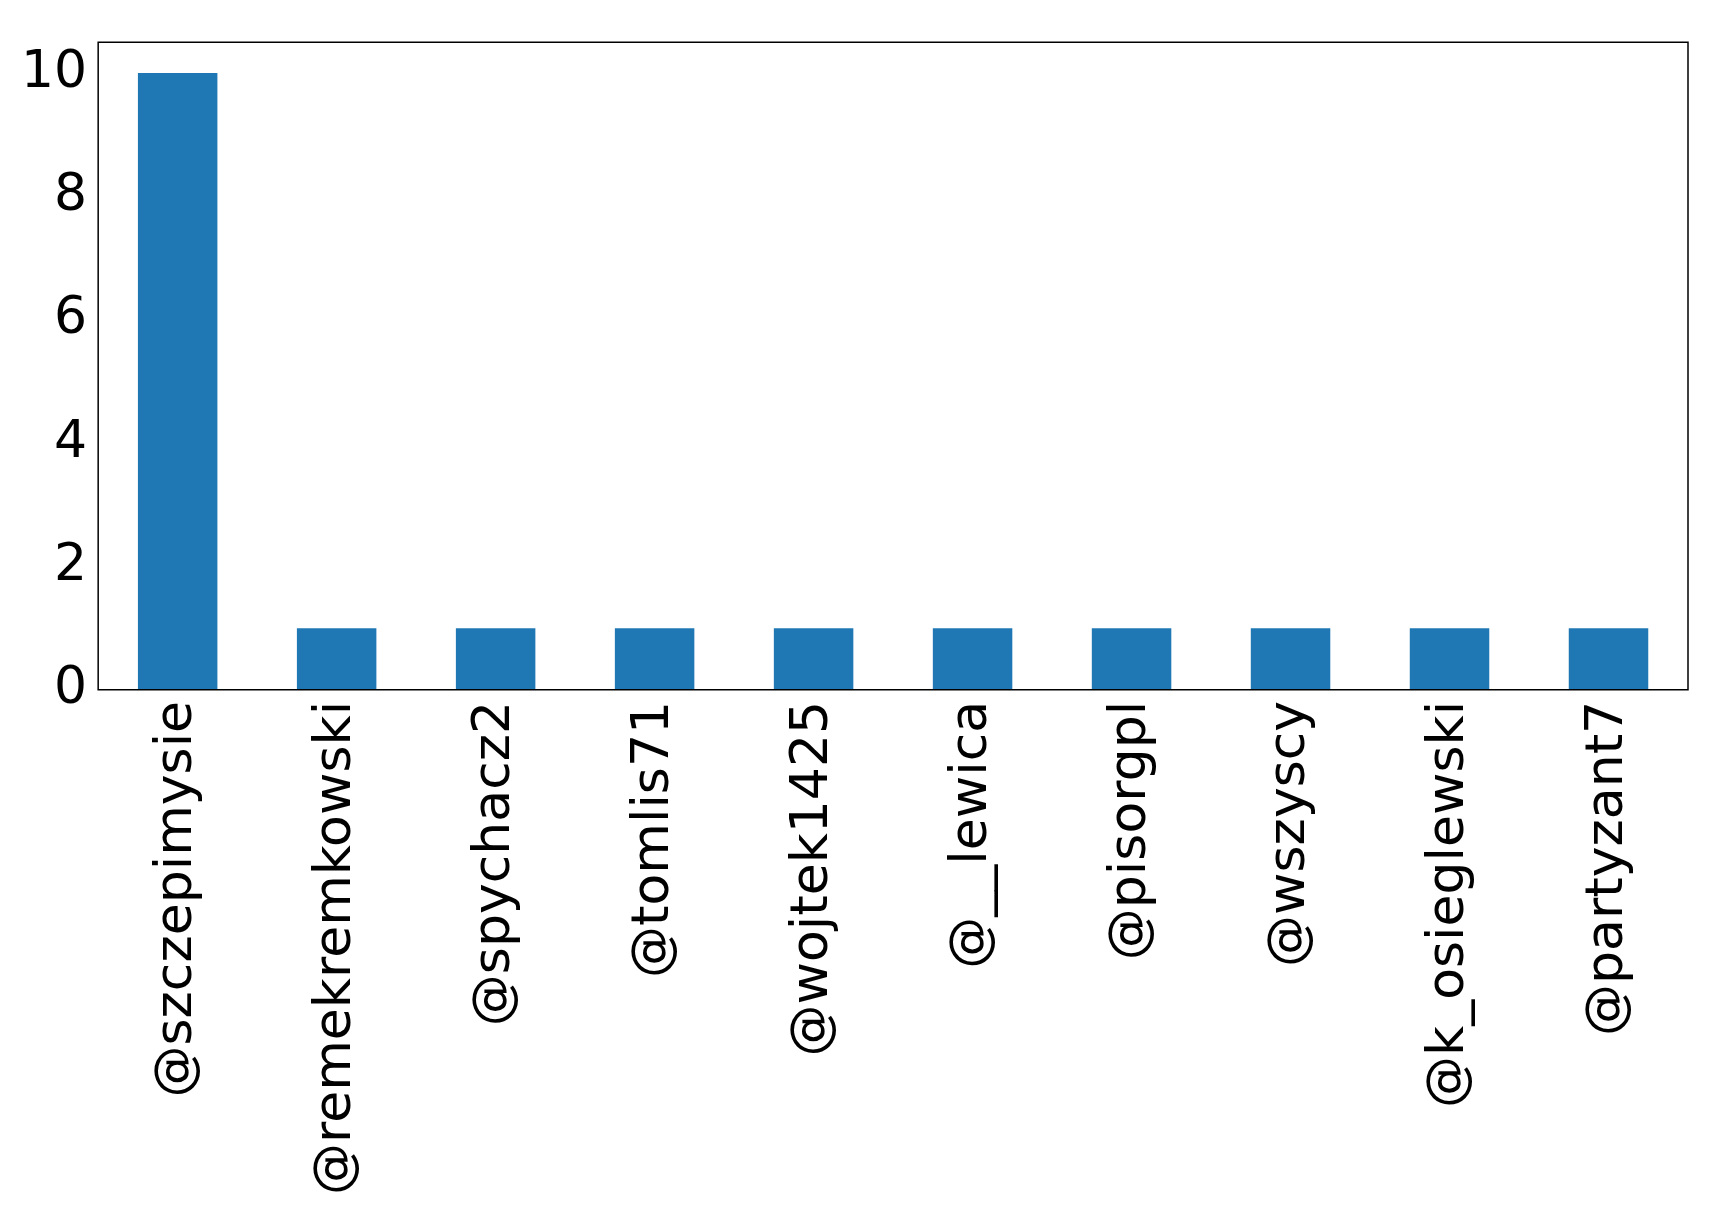  Describe the element at coordinates (332, 948) in the screenshot. I see `x-tick-label: @remekremkowski` at that location.